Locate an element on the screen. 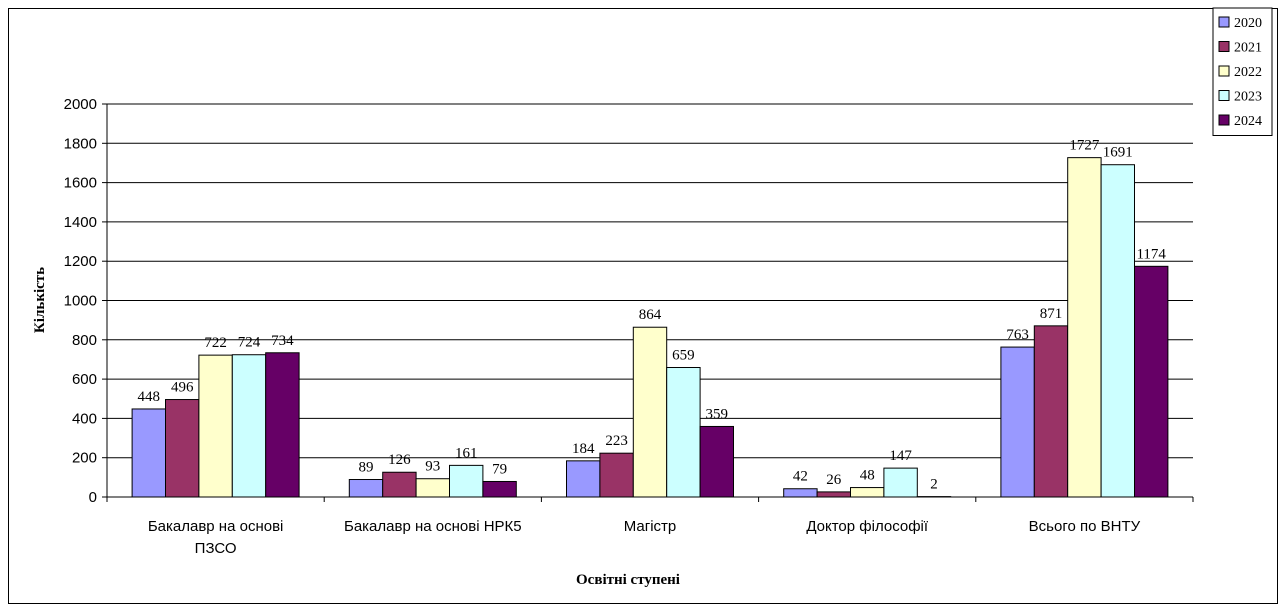  y-tick-label: 1400 is located at coordinates (80, 222).